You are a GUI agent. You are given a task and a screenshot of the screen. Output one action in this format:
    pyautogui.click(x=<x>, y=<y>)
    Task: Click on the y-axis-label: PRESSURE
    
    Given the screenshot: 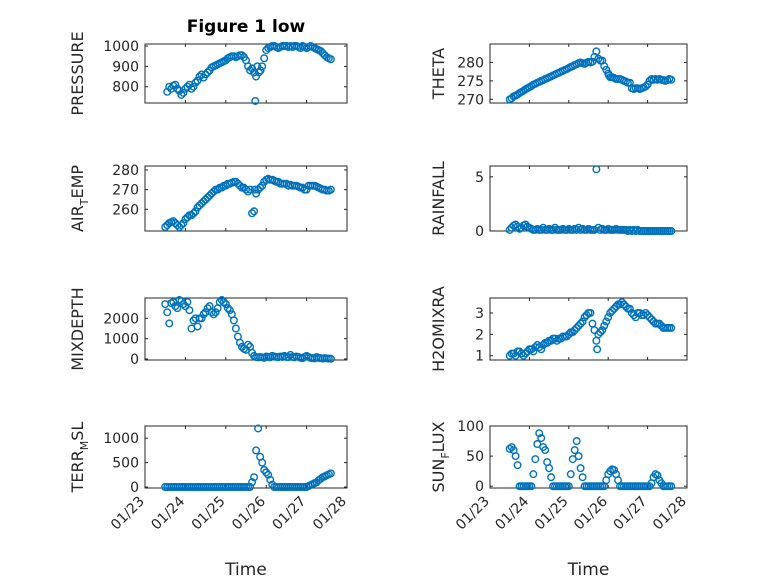 What is the action you would take?
    pyautogui.click(x=77, y=73)
    